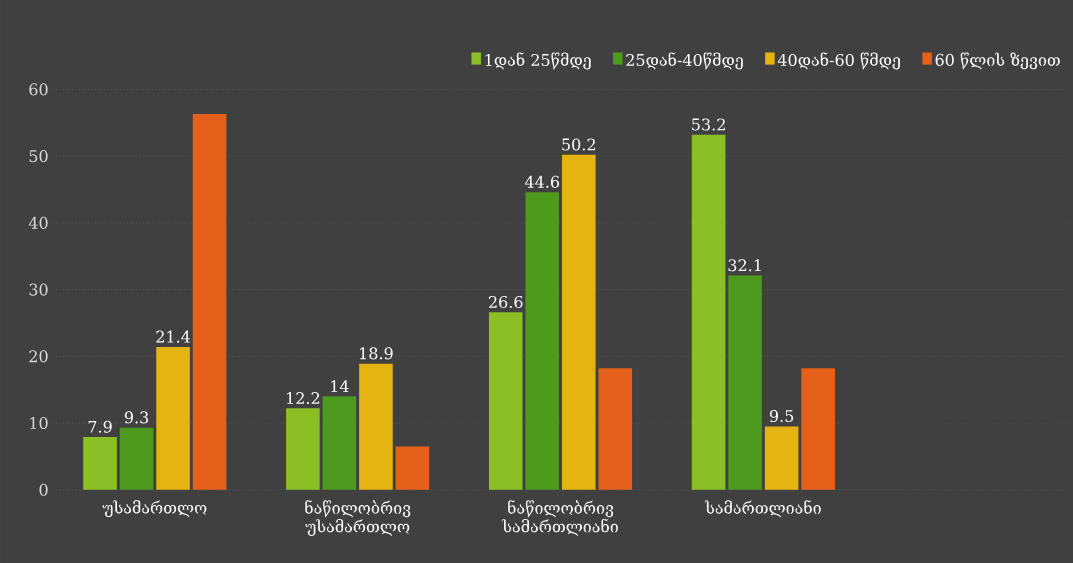 Image resolution: width=1073 pixels, height=563 pixels. Describe the element at coordinates (358, 518) in the screenshot. I see `x-tick-label: ნაწილობრივ უსამართლო` at that location.